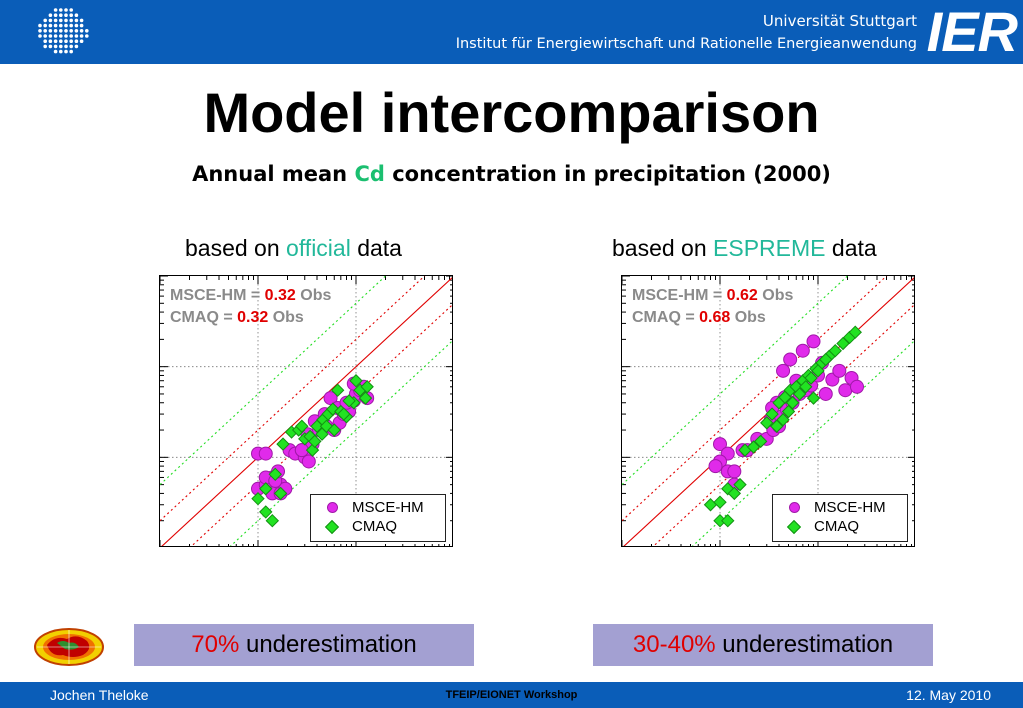  What do you see at coordinates (304, 645) in the screenshot?
I see `conclusion-official: 70% underestimation` at bounding box center [304, 645].